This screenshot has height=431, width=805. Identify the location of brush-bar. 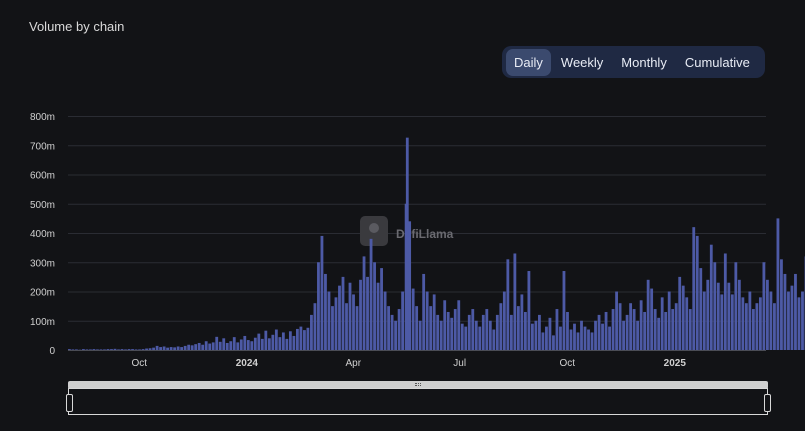
(418, 385).